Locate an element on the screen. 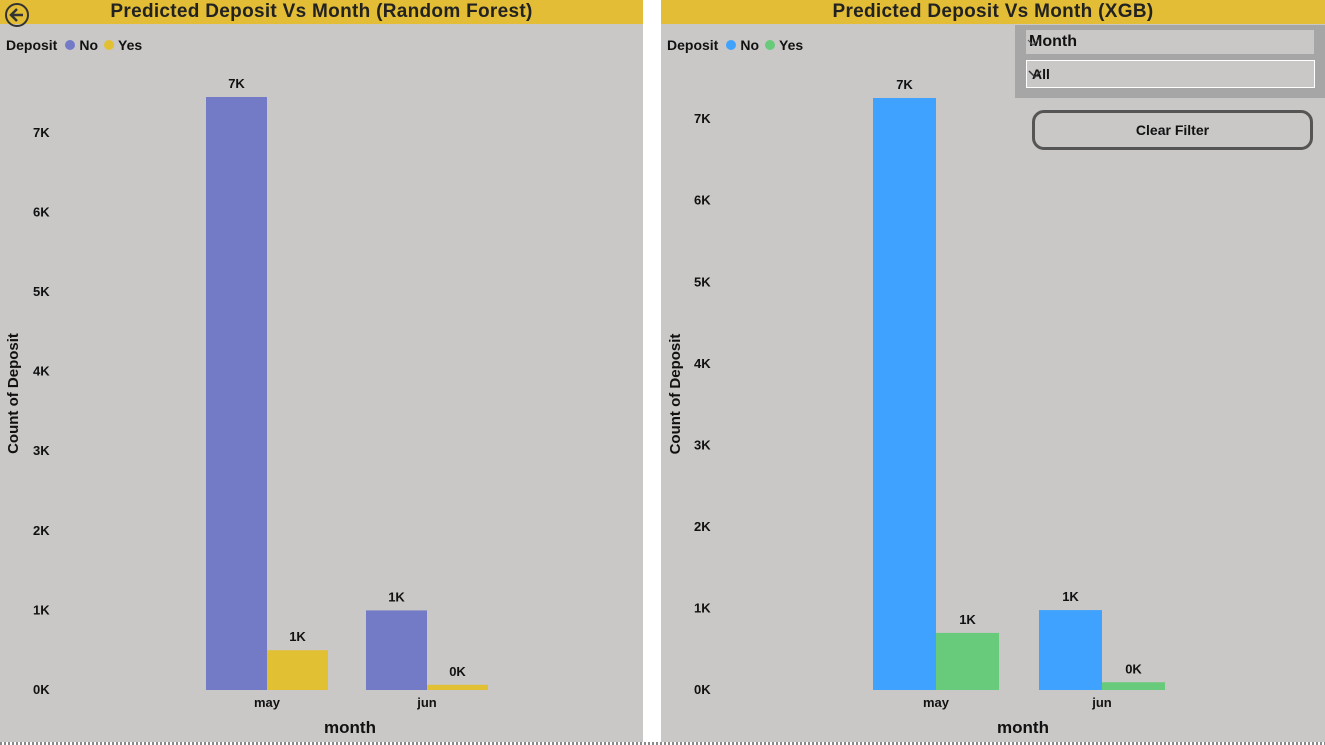  month-dropdown-value: All is located at coordinates (1041, 74).